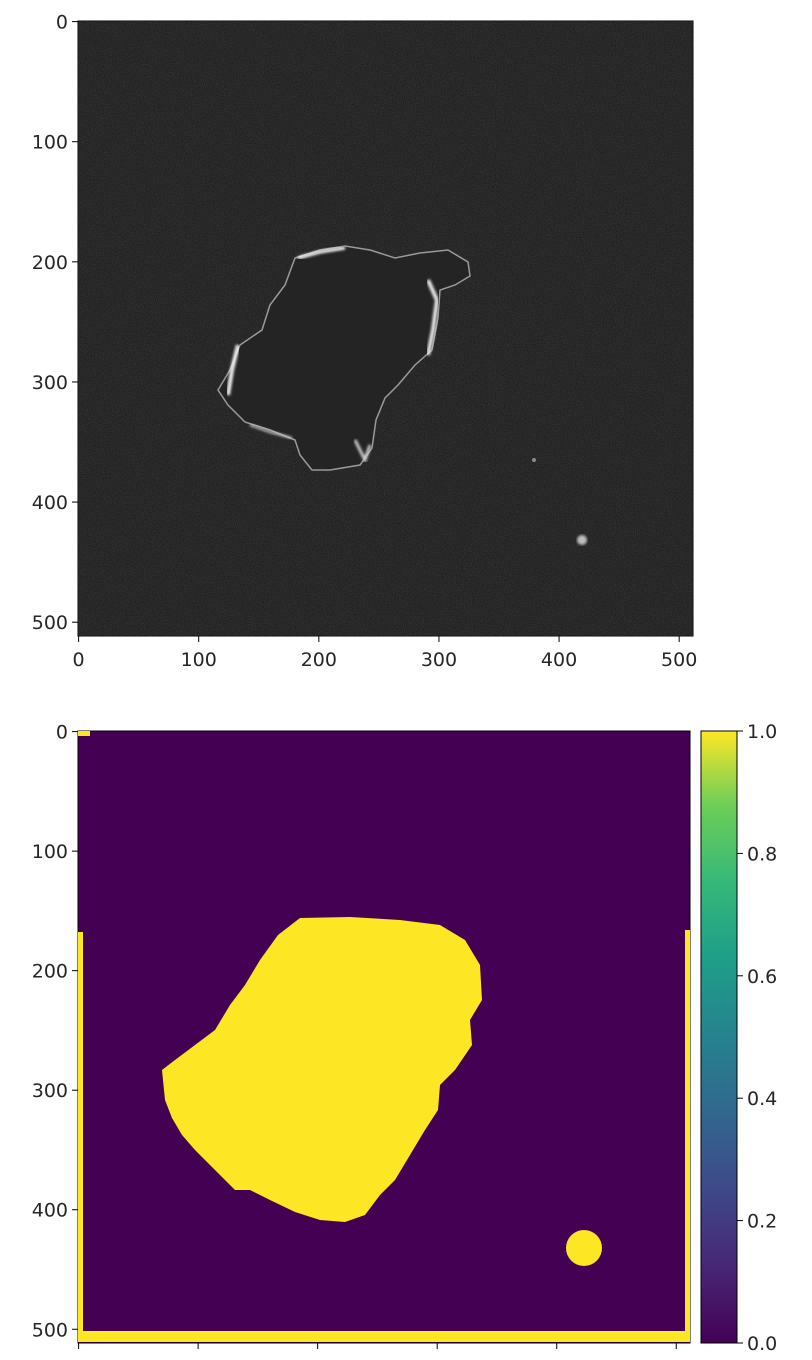 Image resolution: width=812 pixels, height=1360 pixels. I want to click on faint-spot, so click(534, 460).